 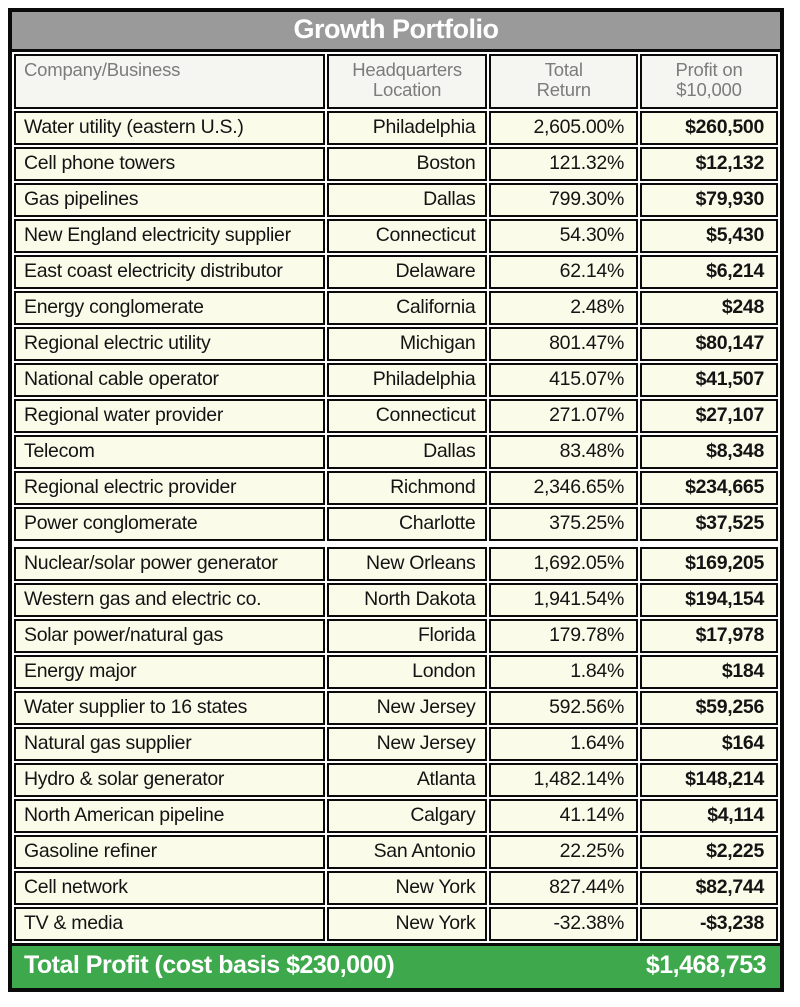 What do you see at coordinates (407, 635) in the screenshot?
I see `location-cell: Florida` at bounding box center [407, 635].